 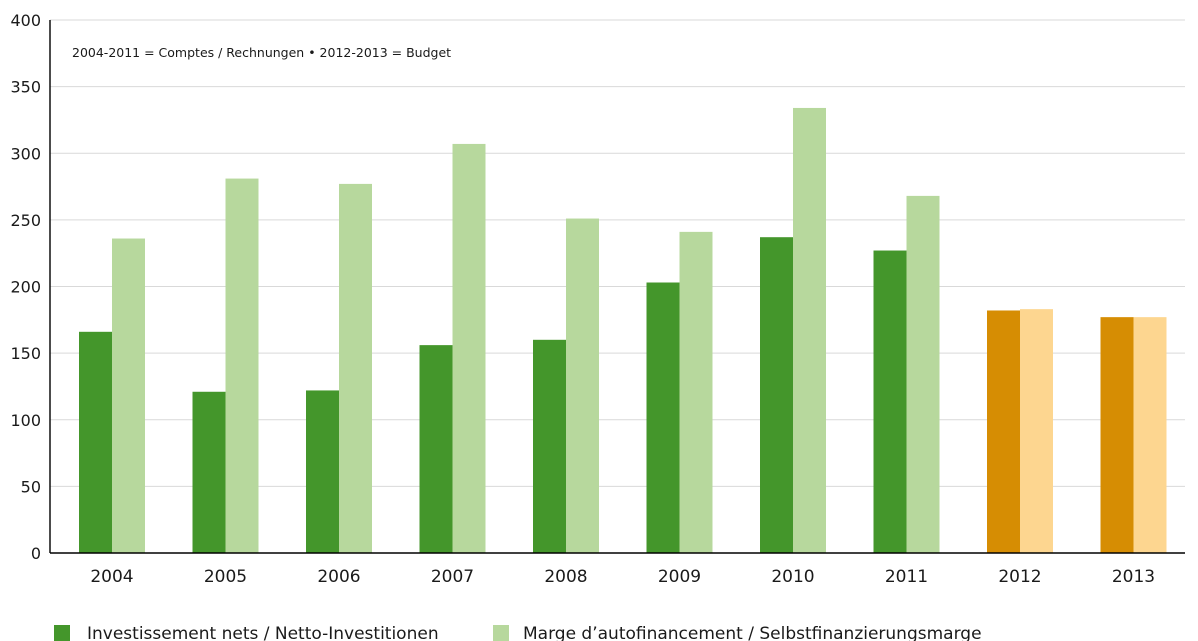 I want to click on bar-investissement-2012, so click(x=1003, y=431).